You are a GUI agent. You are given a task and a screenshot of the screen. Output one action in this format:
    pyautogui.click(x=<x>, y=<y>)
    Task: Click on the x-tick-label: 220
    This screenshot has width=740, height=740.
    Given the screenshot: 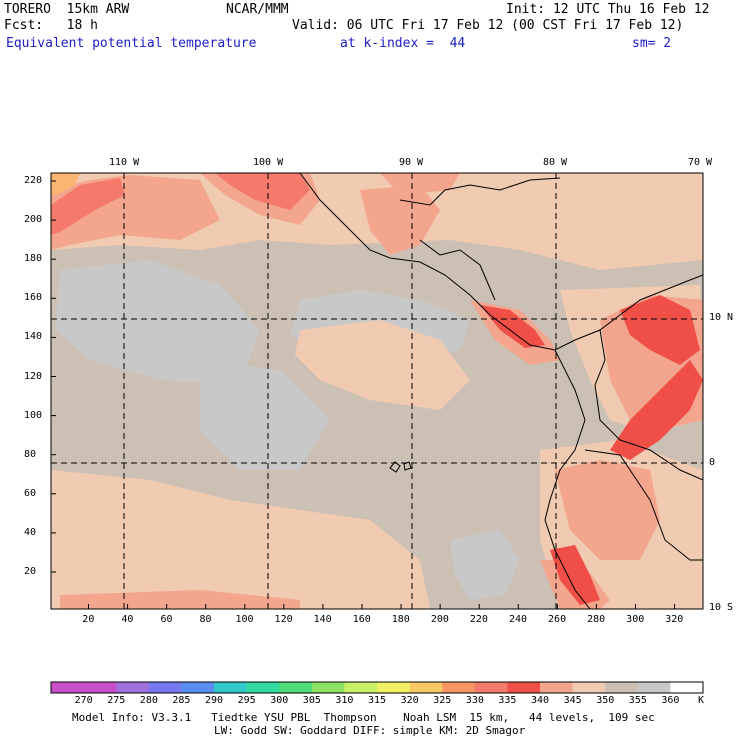 What is the action you would take?
    pyautogui.click(x=478, y=619)
    